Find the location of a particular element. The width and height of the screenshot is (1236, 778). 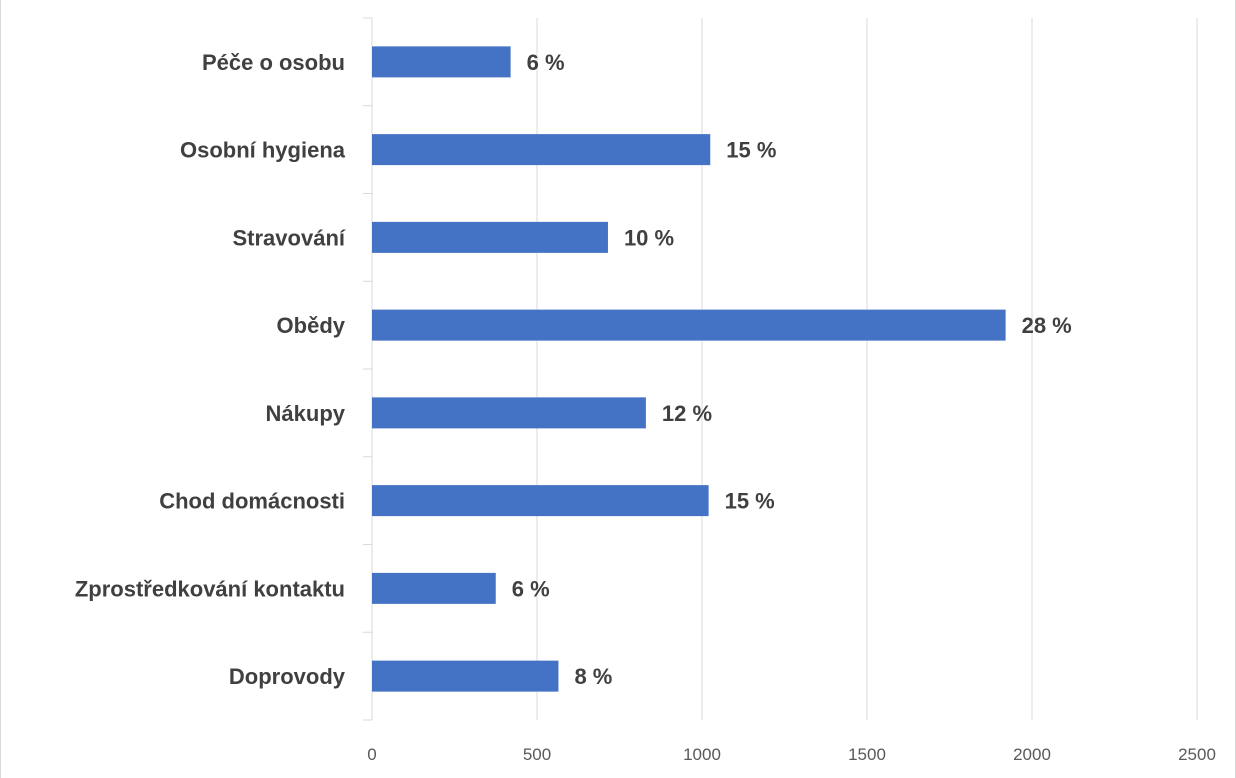

category-label: Nákupy is located at coordinates (306, 413).